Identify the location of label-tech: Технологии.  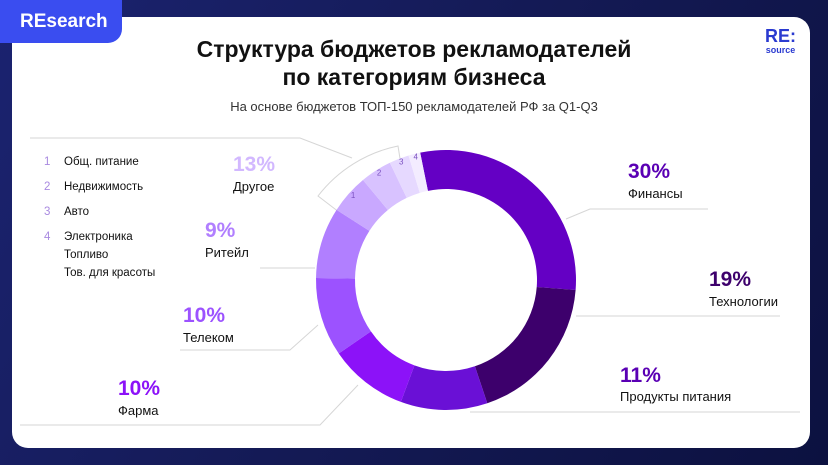
(744, 301).